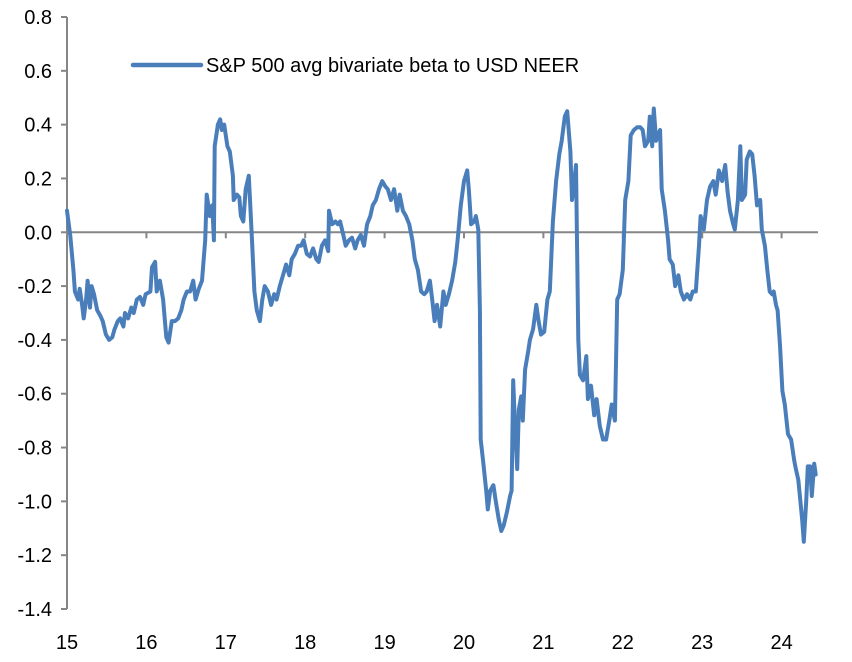 The width and height of the screenshot is (852, 662). Describe the element at coordinates (35, 449) in the screenshot. I see `y-tick-label: -0.8` at that location.